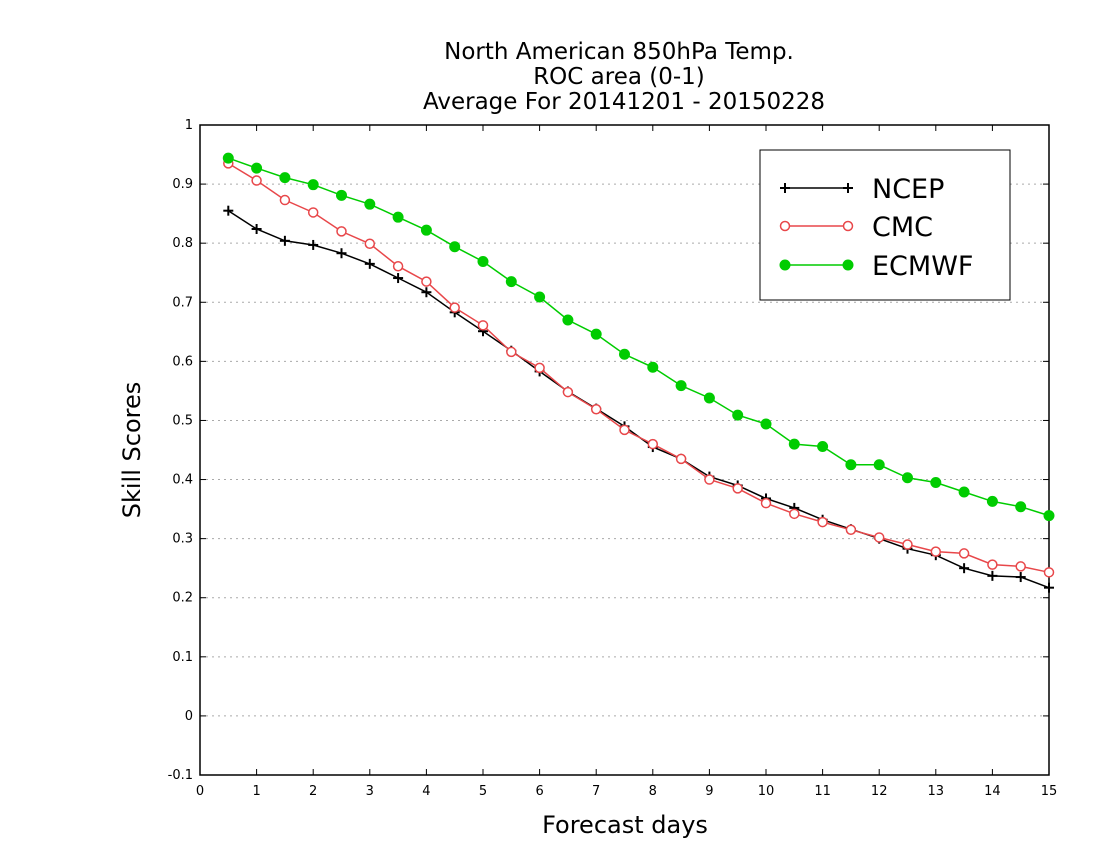 Image resolution: width=1100 pixels, height=850 pixels. I want to click on x-tick-label: 6, so click(539, 791).